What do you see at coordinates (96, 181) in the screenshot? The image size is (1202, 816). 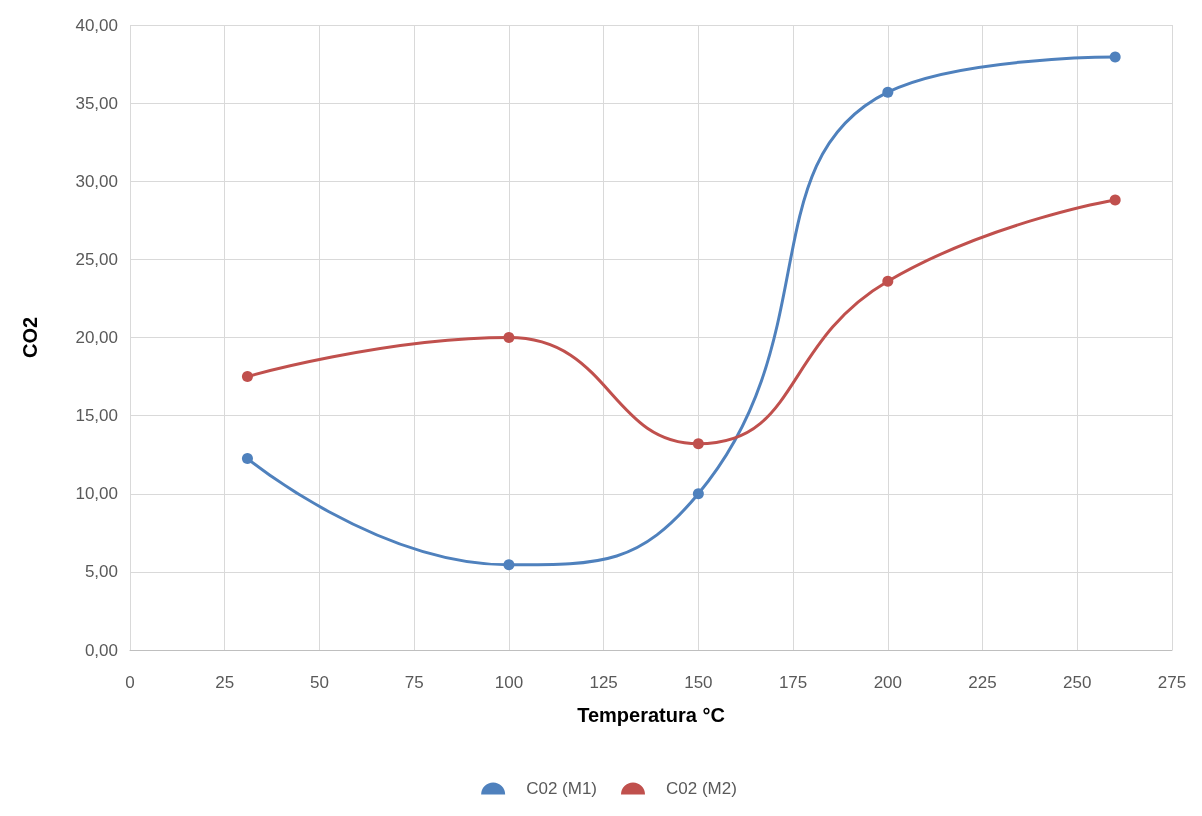 I see `y-tick-label: 30,00` at bounding box center [96, 181].